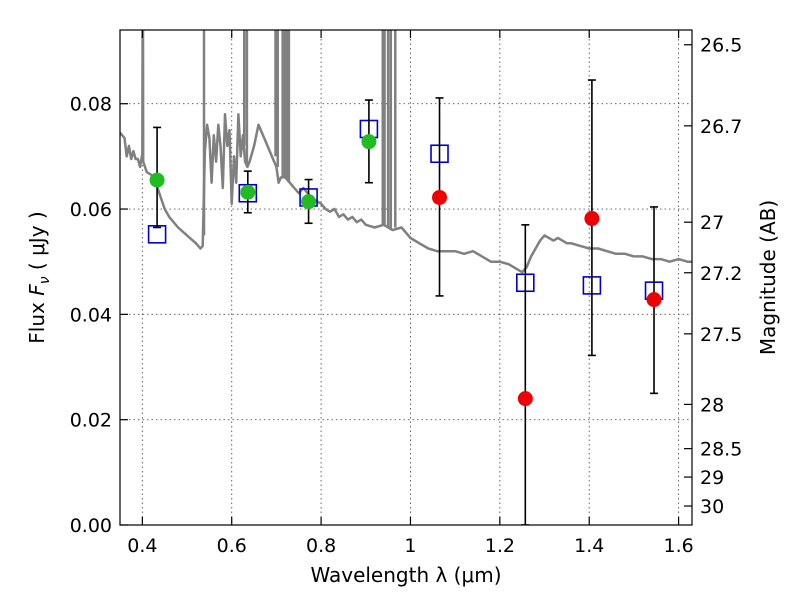  I want to click on y-tick-label: 0.02, so click(91, 421).